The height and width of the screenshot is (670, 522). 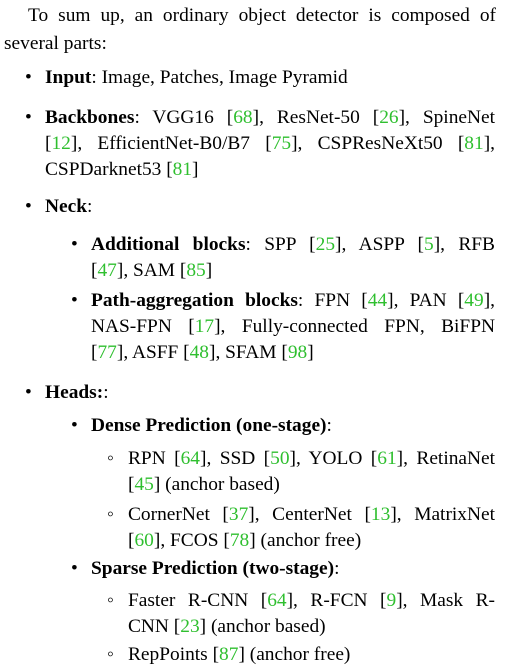 What do you see at coordinates (426, 300) in the screenshot?
I see `text: ], PAN [` at bounding box center [426, 300].